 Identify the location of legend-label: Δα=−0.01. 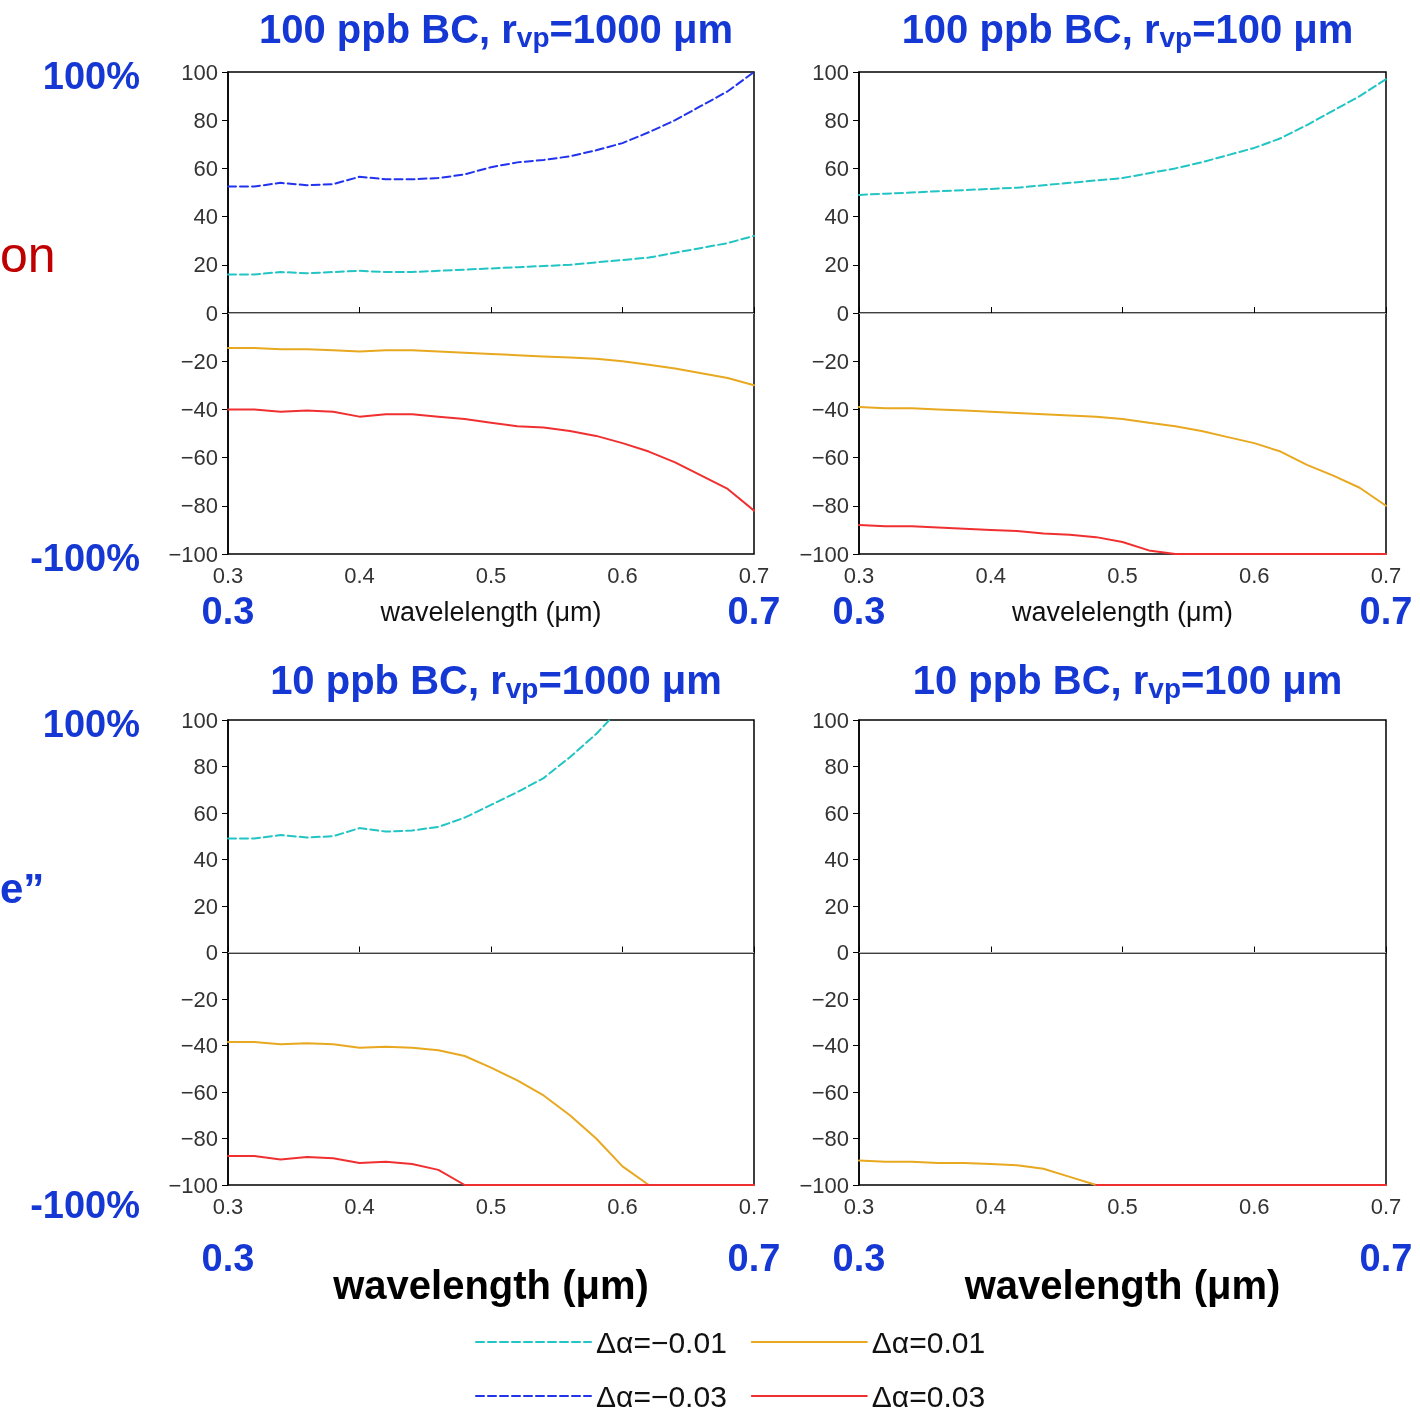
(661, 1342).